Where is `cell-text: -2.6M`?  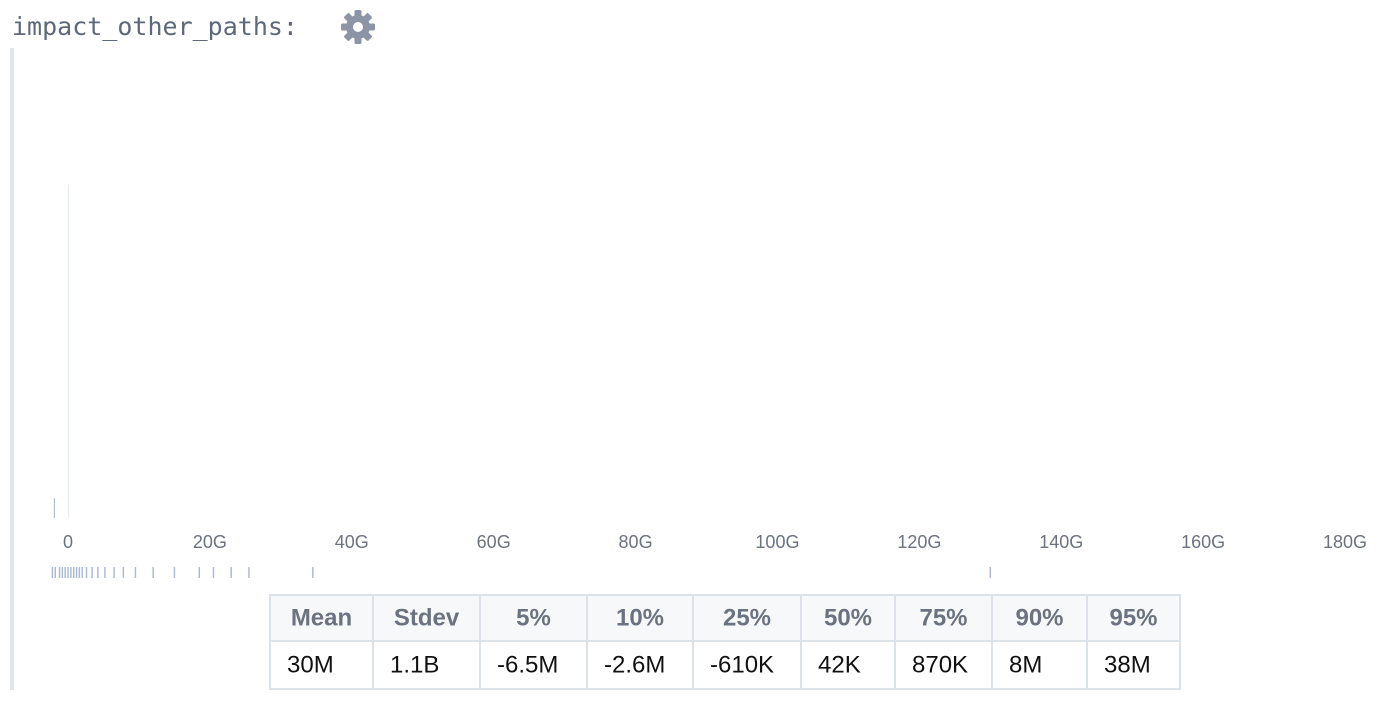 cell-text: -2.6M is located at coordinates (634, 664).